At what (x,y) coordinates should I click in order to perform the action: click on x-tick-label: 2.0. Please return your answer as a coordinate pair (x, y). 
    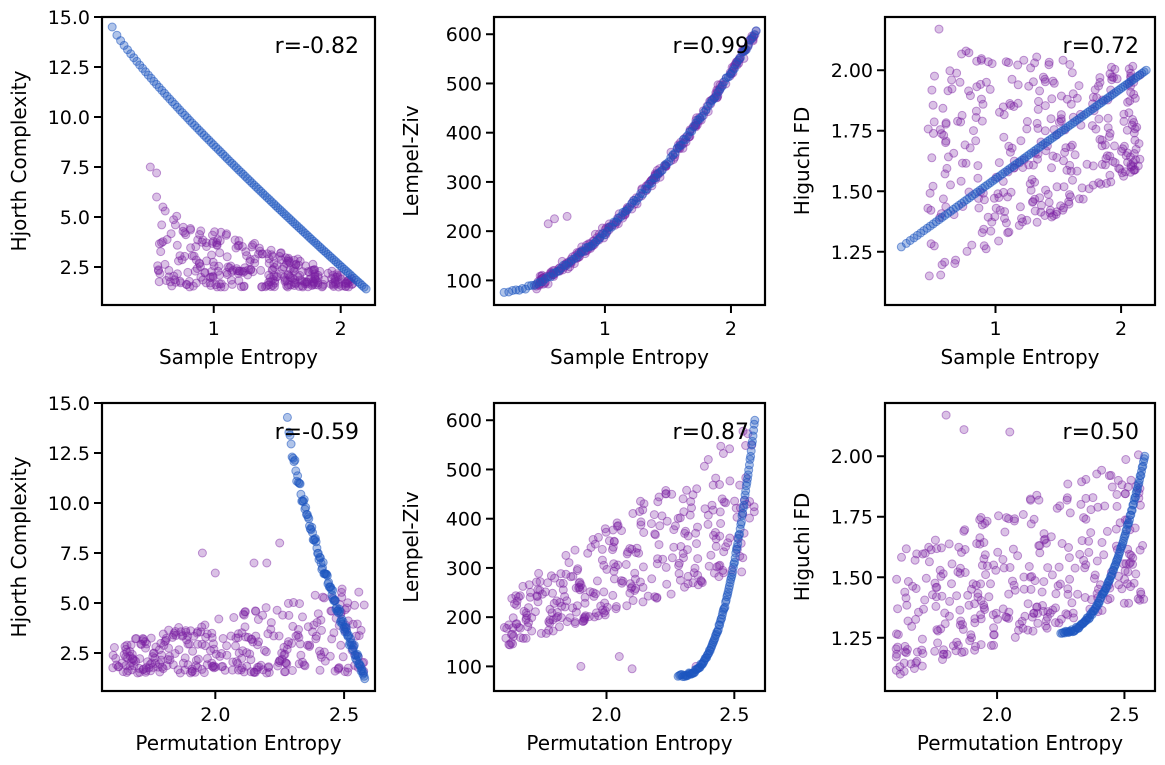
    Looking at the image, I should click on (606, 715).